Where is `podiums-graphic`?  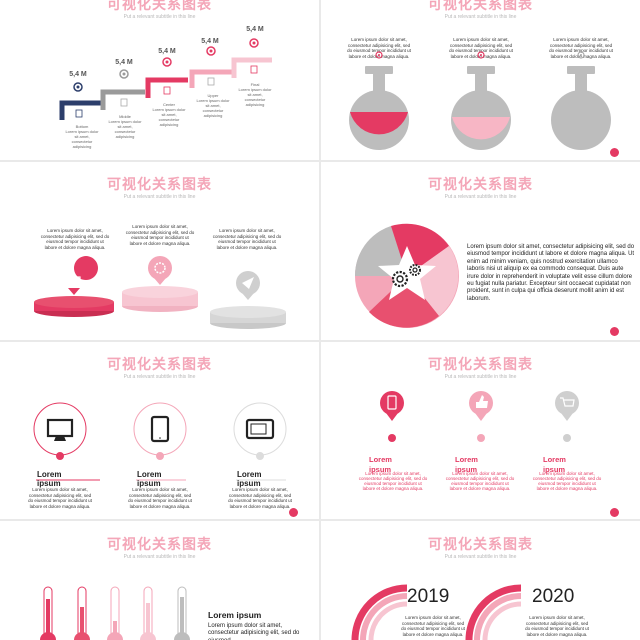 podiums-graphic is located at coordinates (160, 292).